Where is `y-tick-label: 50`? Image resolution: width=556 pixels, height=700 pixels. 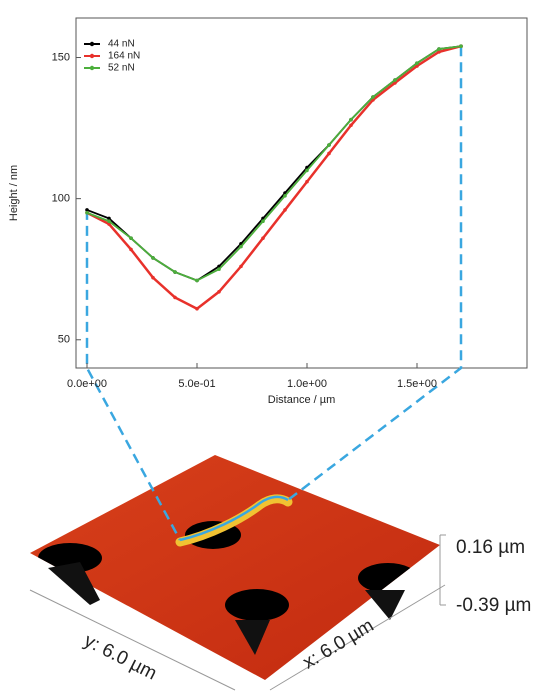
y-tick-label: 50 is located at coordinates (64, 340).